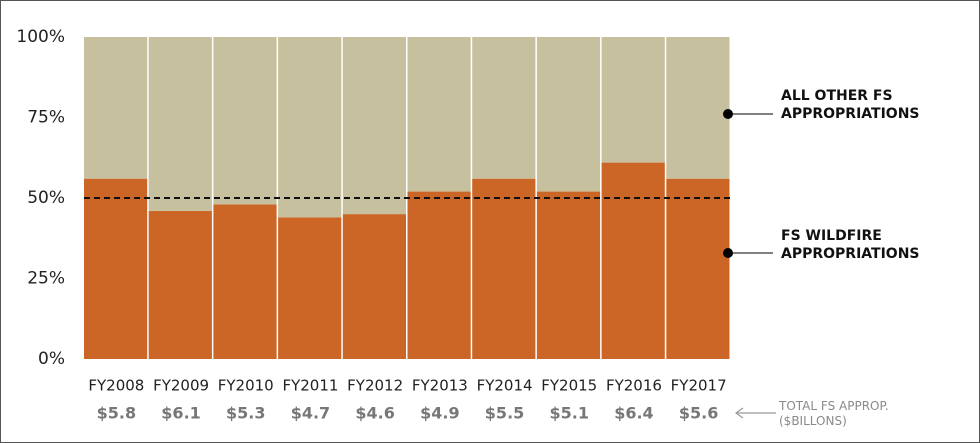  What do you see at coordinates (375, 386) in the screenshot?
I see `x-tick-label: FY2012` at bounding box center [375, 386].